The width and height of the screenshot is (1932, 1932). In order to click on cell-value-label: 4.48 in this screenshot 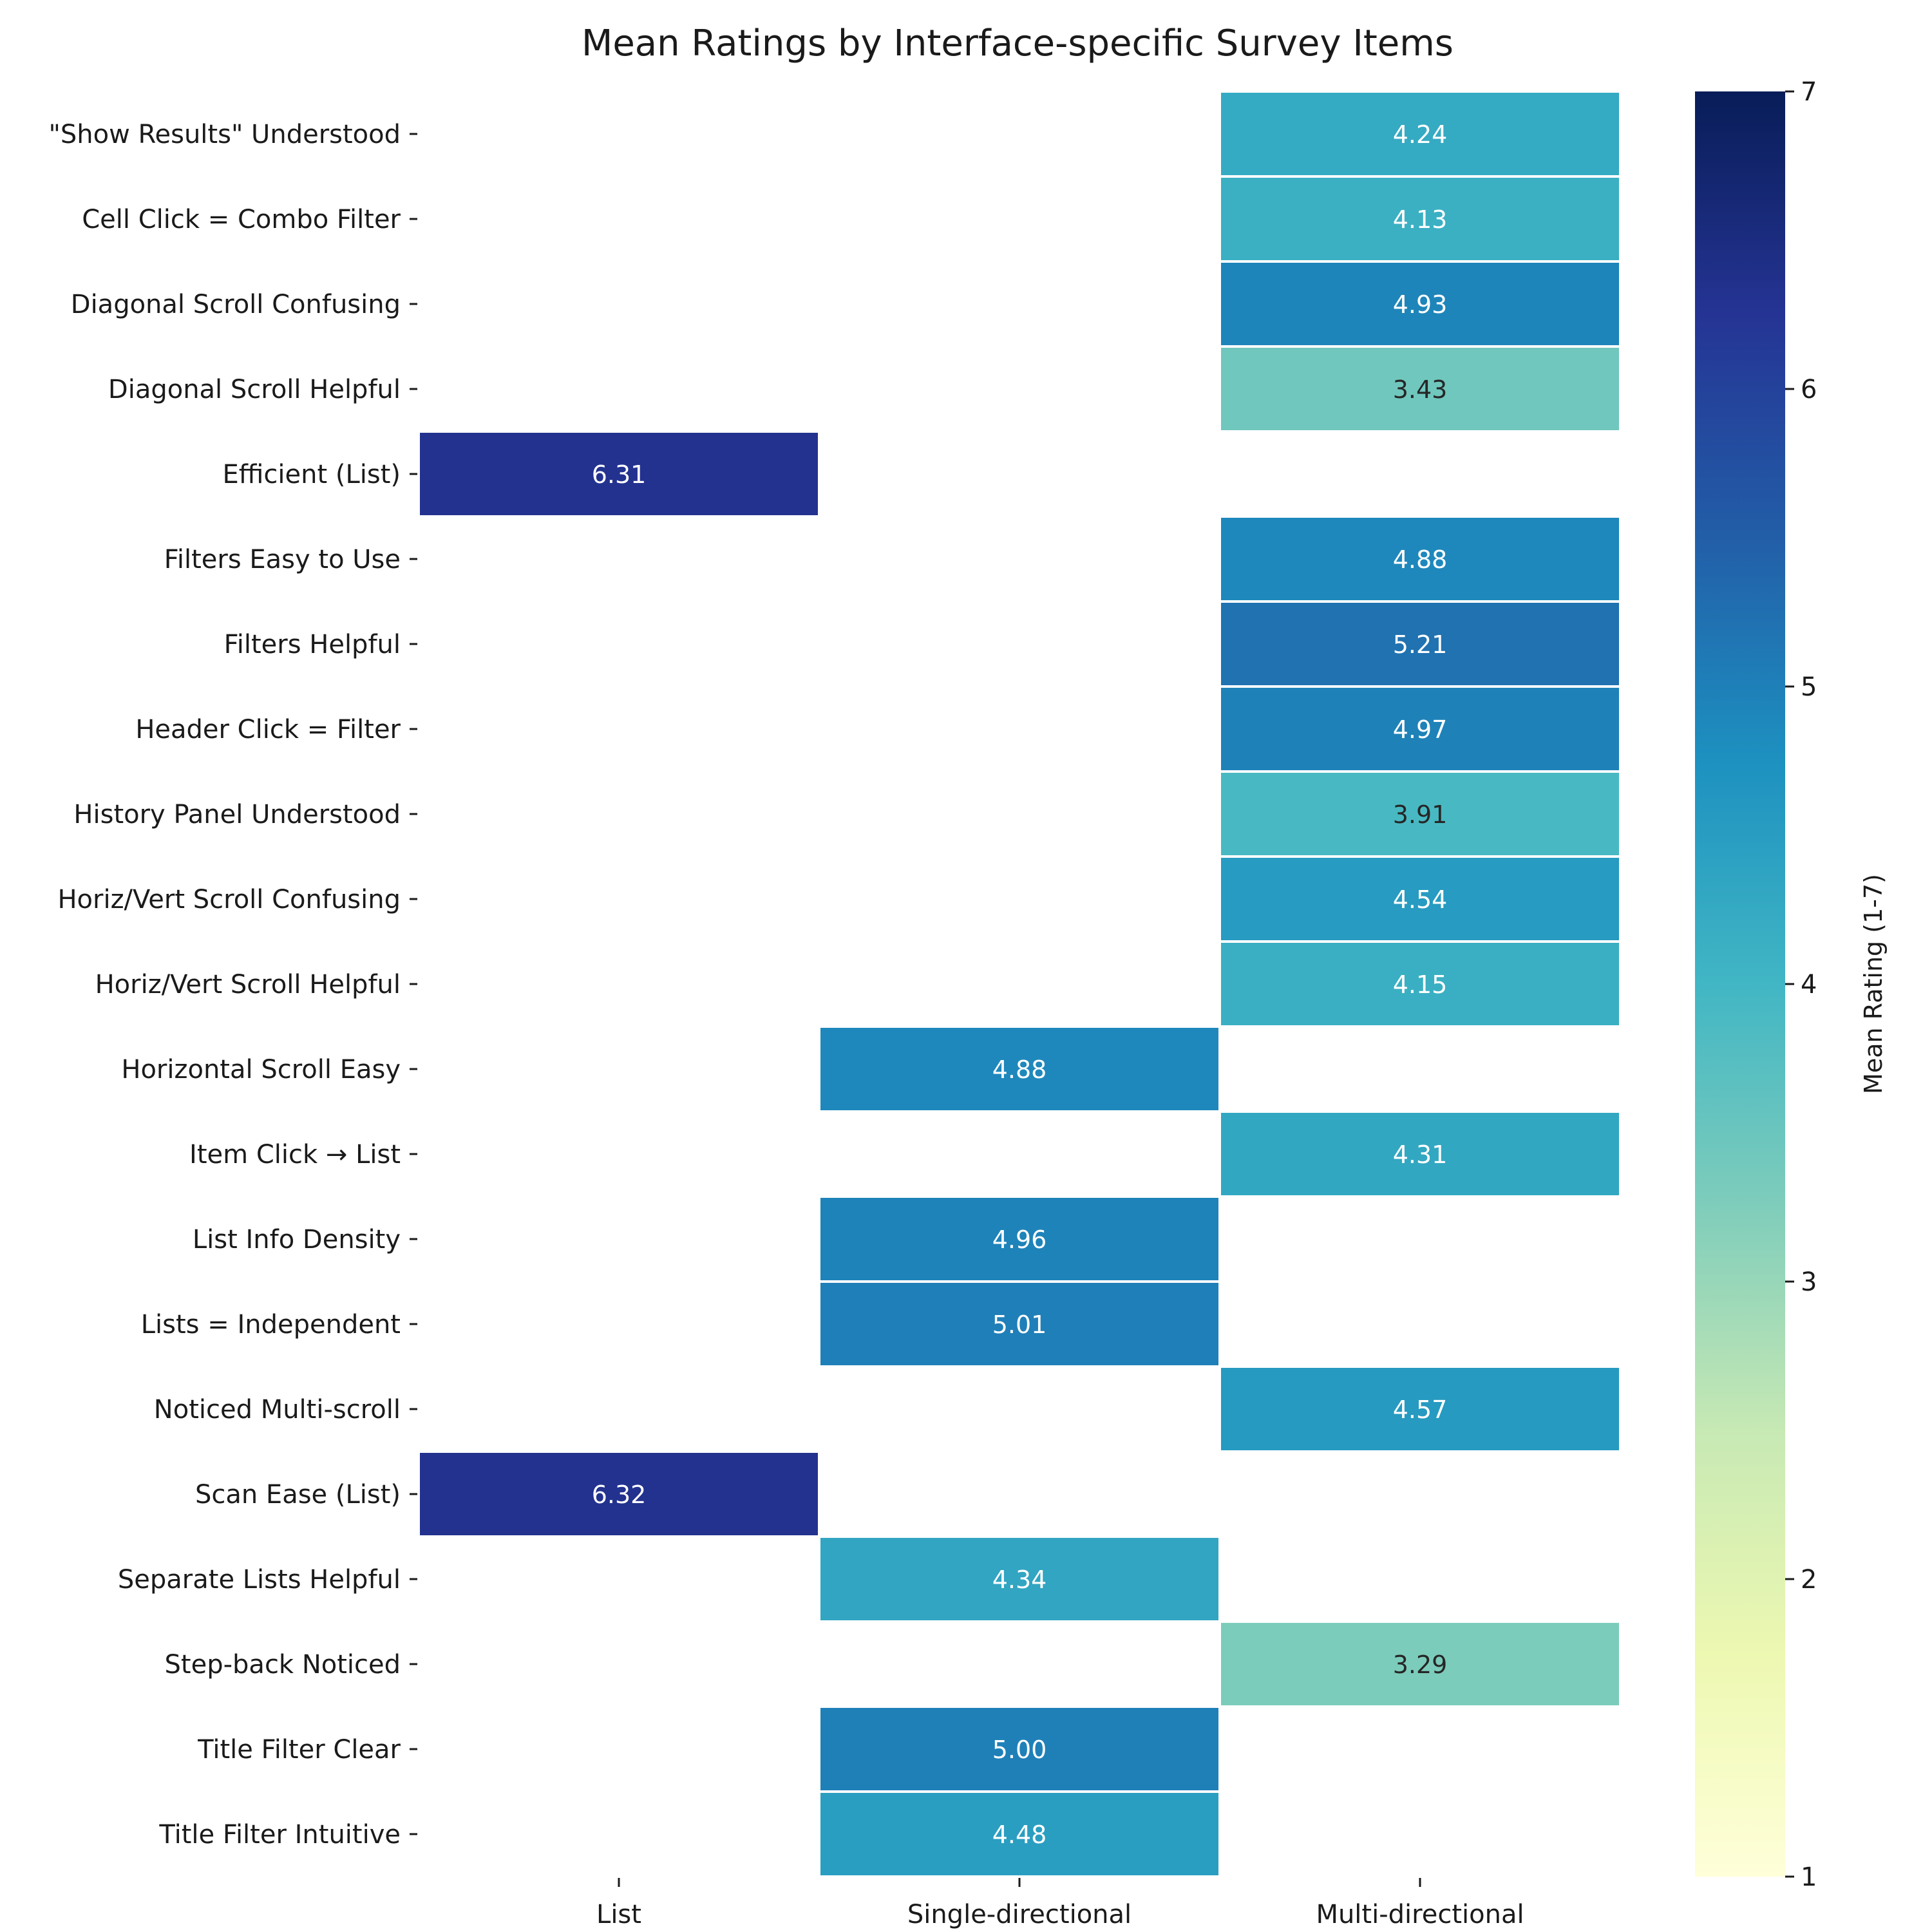, I will do `click(1019, 1835)`.